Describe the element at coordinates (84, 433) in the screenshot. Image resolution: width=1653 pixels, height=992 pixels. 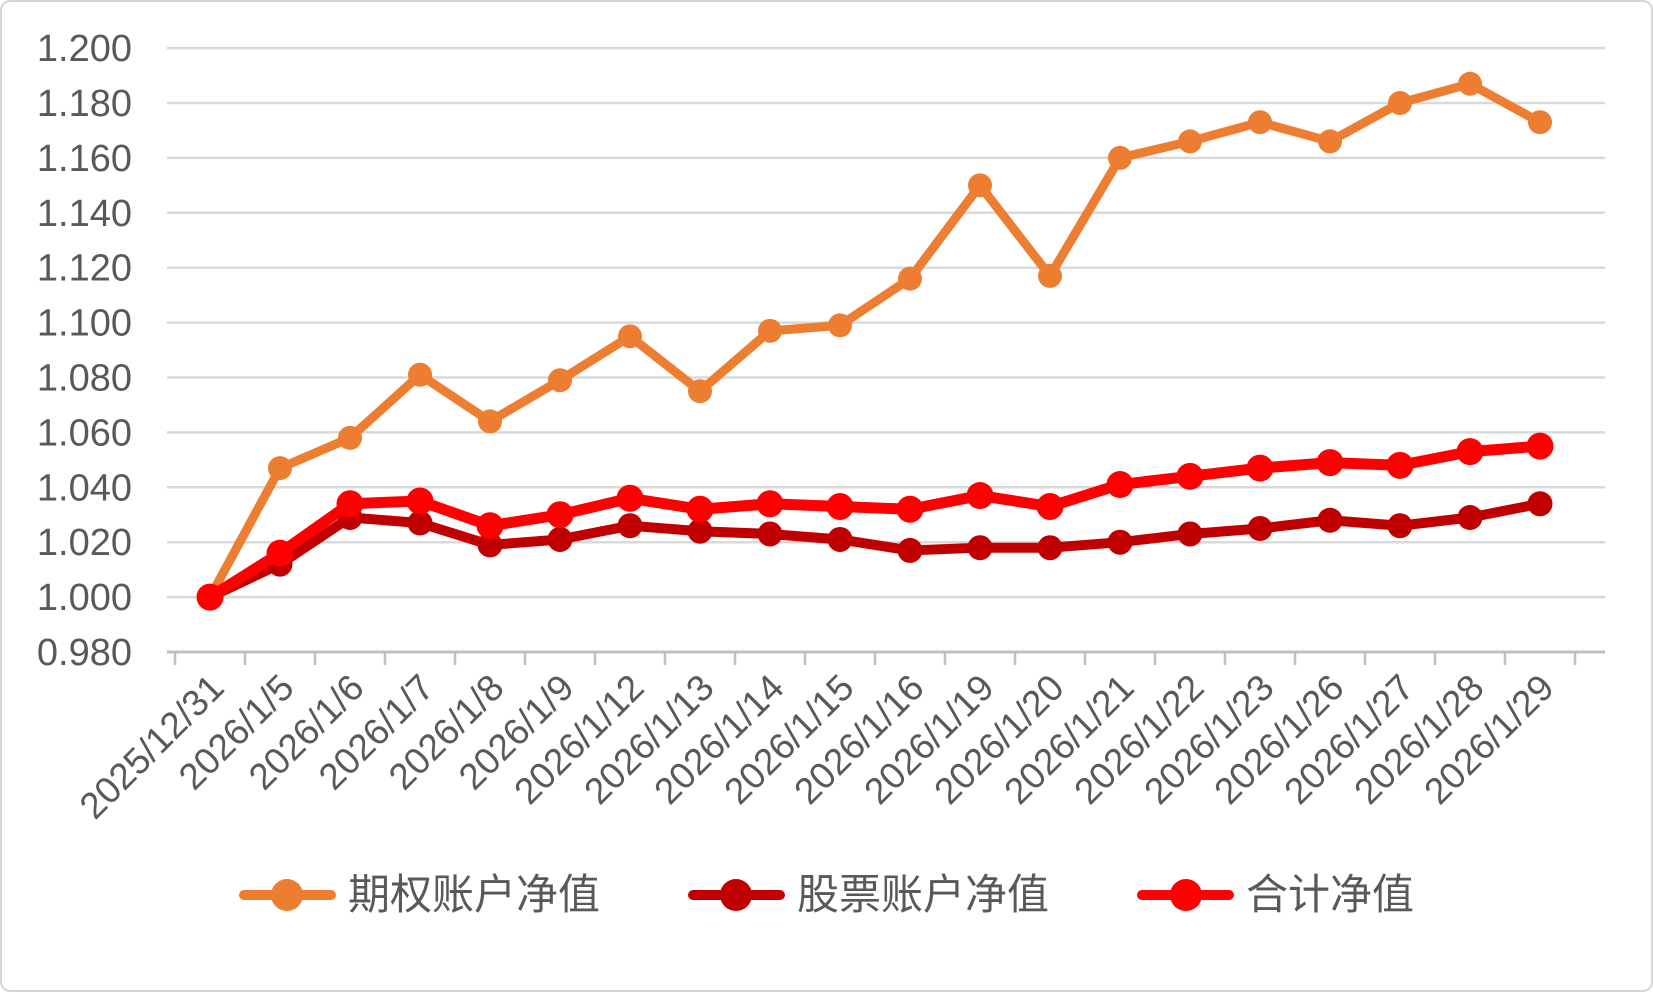
I see `y-axis-tick-label: 1.060` at that location.